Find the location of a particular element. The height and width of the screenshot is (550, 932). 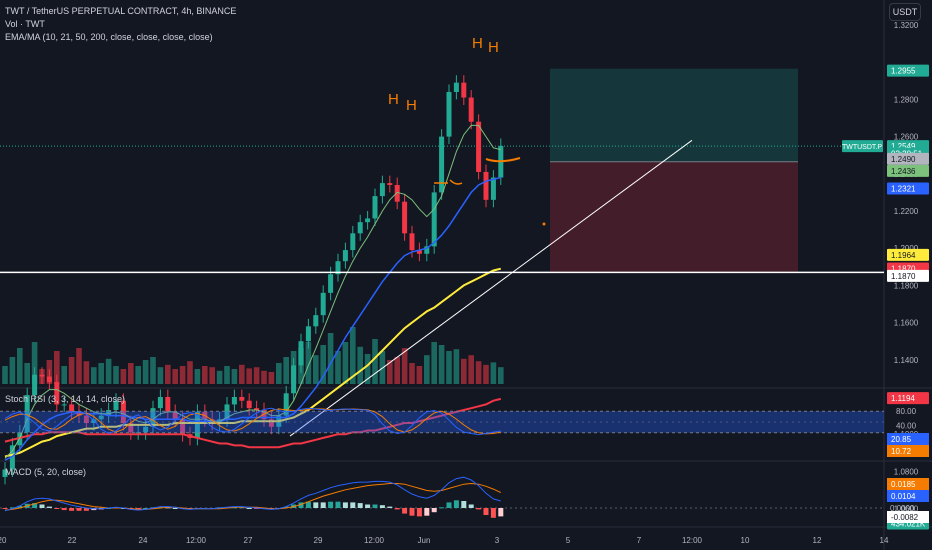

macd-tick: 0.0000 is located at coordinates (902, 508).